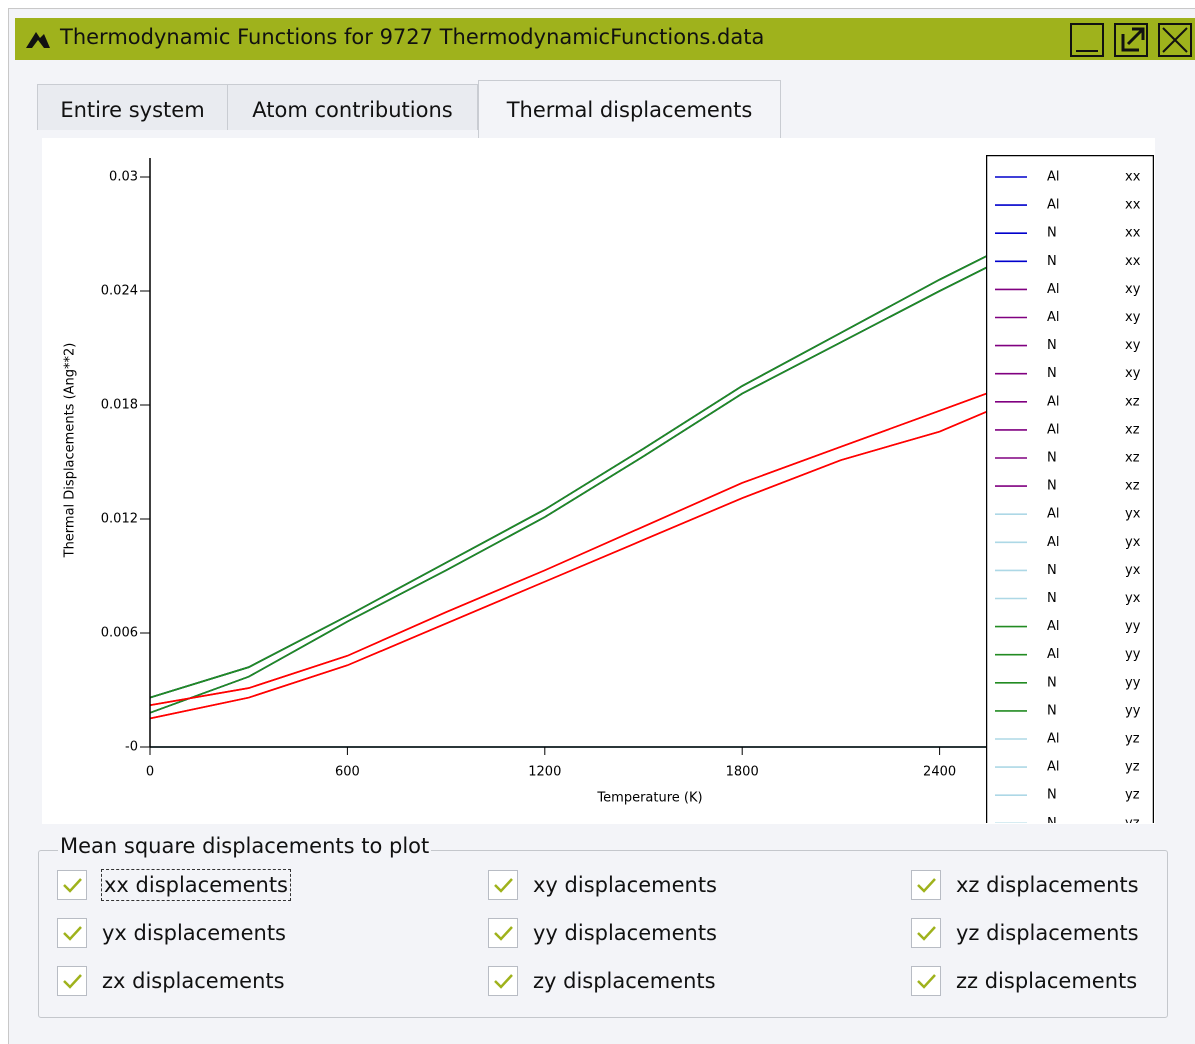 The image size is (1195, 1044). I want to click on x-tick-label: 600, so click(347, 772).